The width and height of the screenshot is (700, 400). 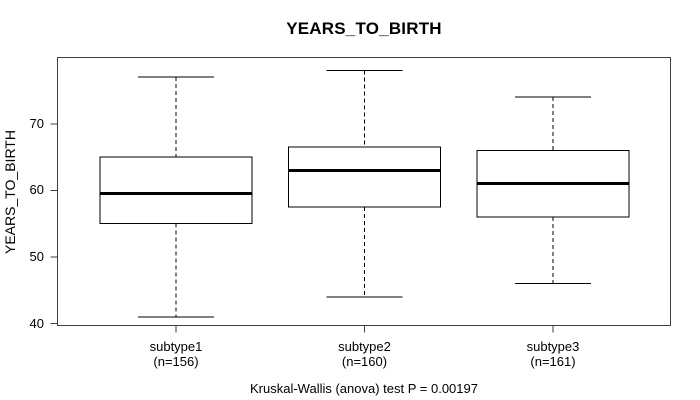 I want to click on group-name: subtype1, so click(x=176, y=346).